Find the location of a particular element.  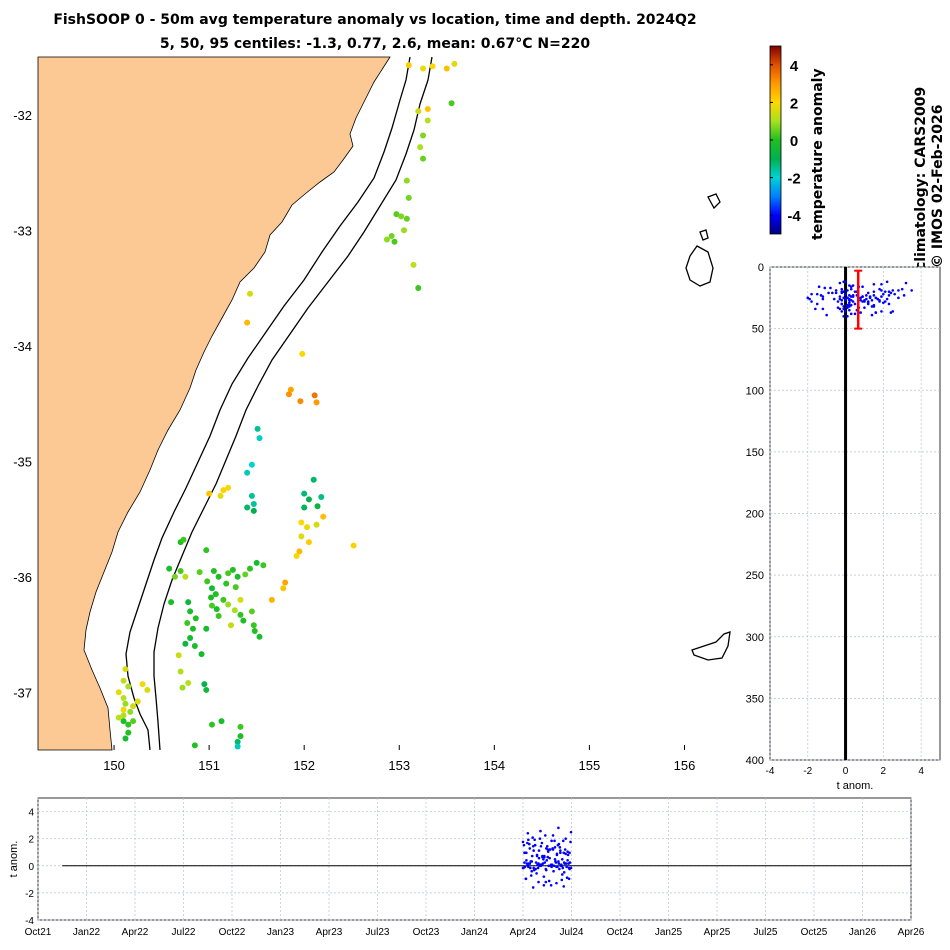

timeseries-xtick-label: Apr24 is located at coordinates (523, 932).